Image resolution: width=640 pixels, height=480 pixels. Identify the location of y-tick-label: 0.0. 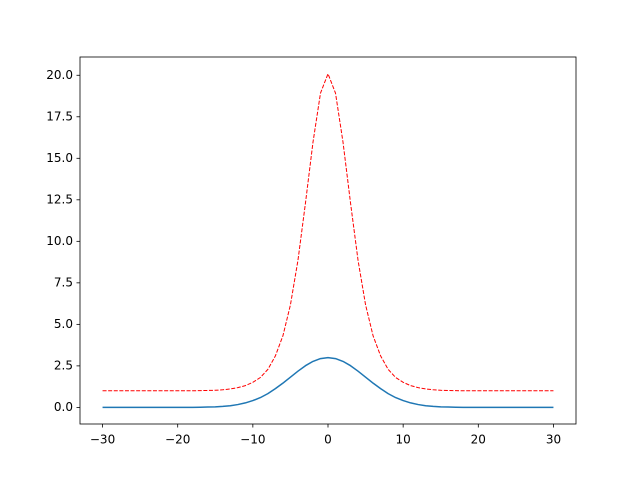
(63, 407).